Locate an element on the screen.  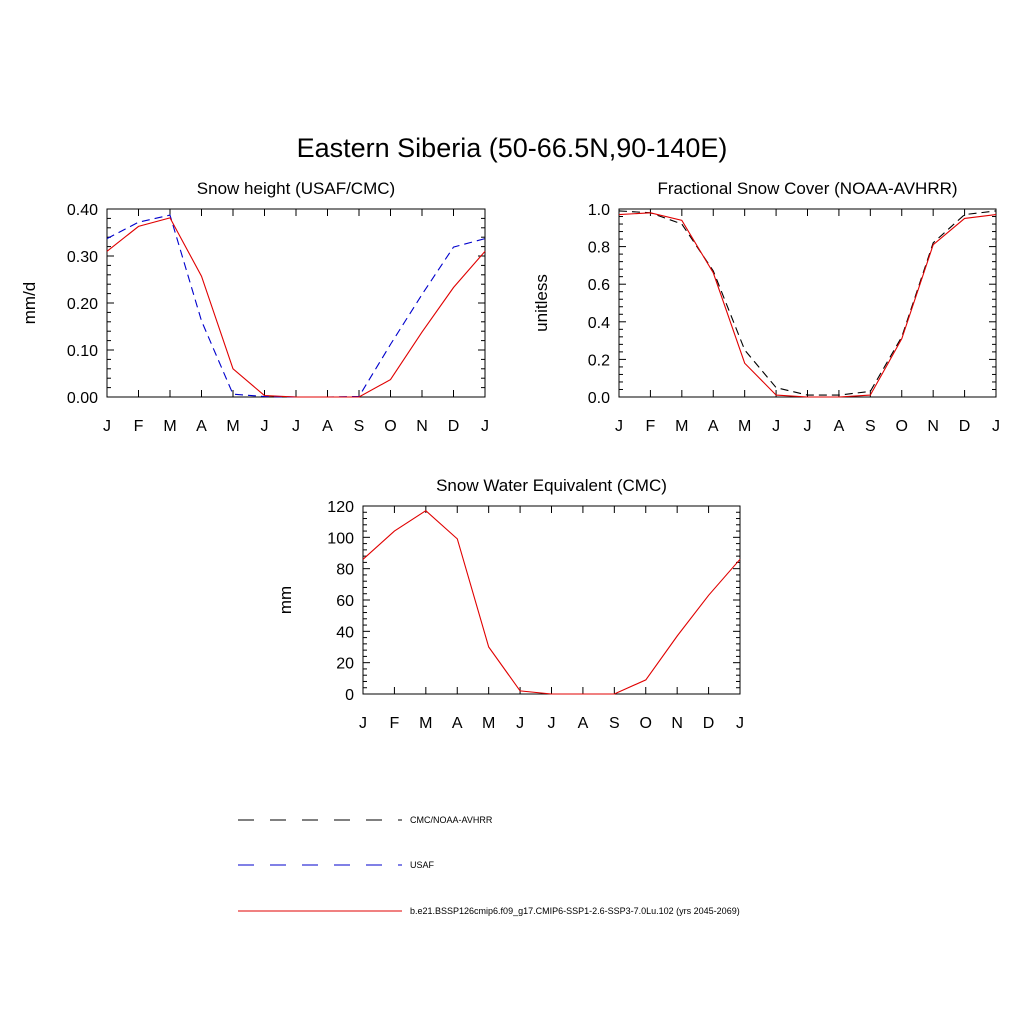
y-tick-label: 20 is located at coordinates (345, 664).